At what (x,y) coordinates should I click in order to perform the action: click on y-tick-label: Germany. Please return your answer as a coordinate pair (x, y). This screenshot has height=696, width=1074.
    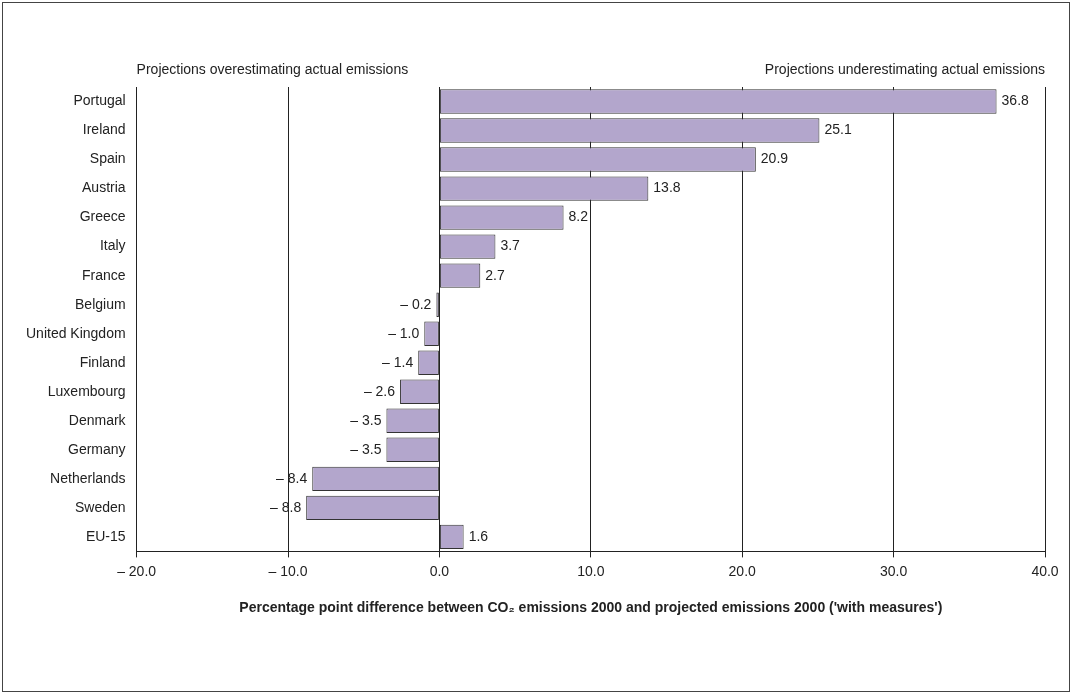
    Looking at the image, I should click on (97, 448).